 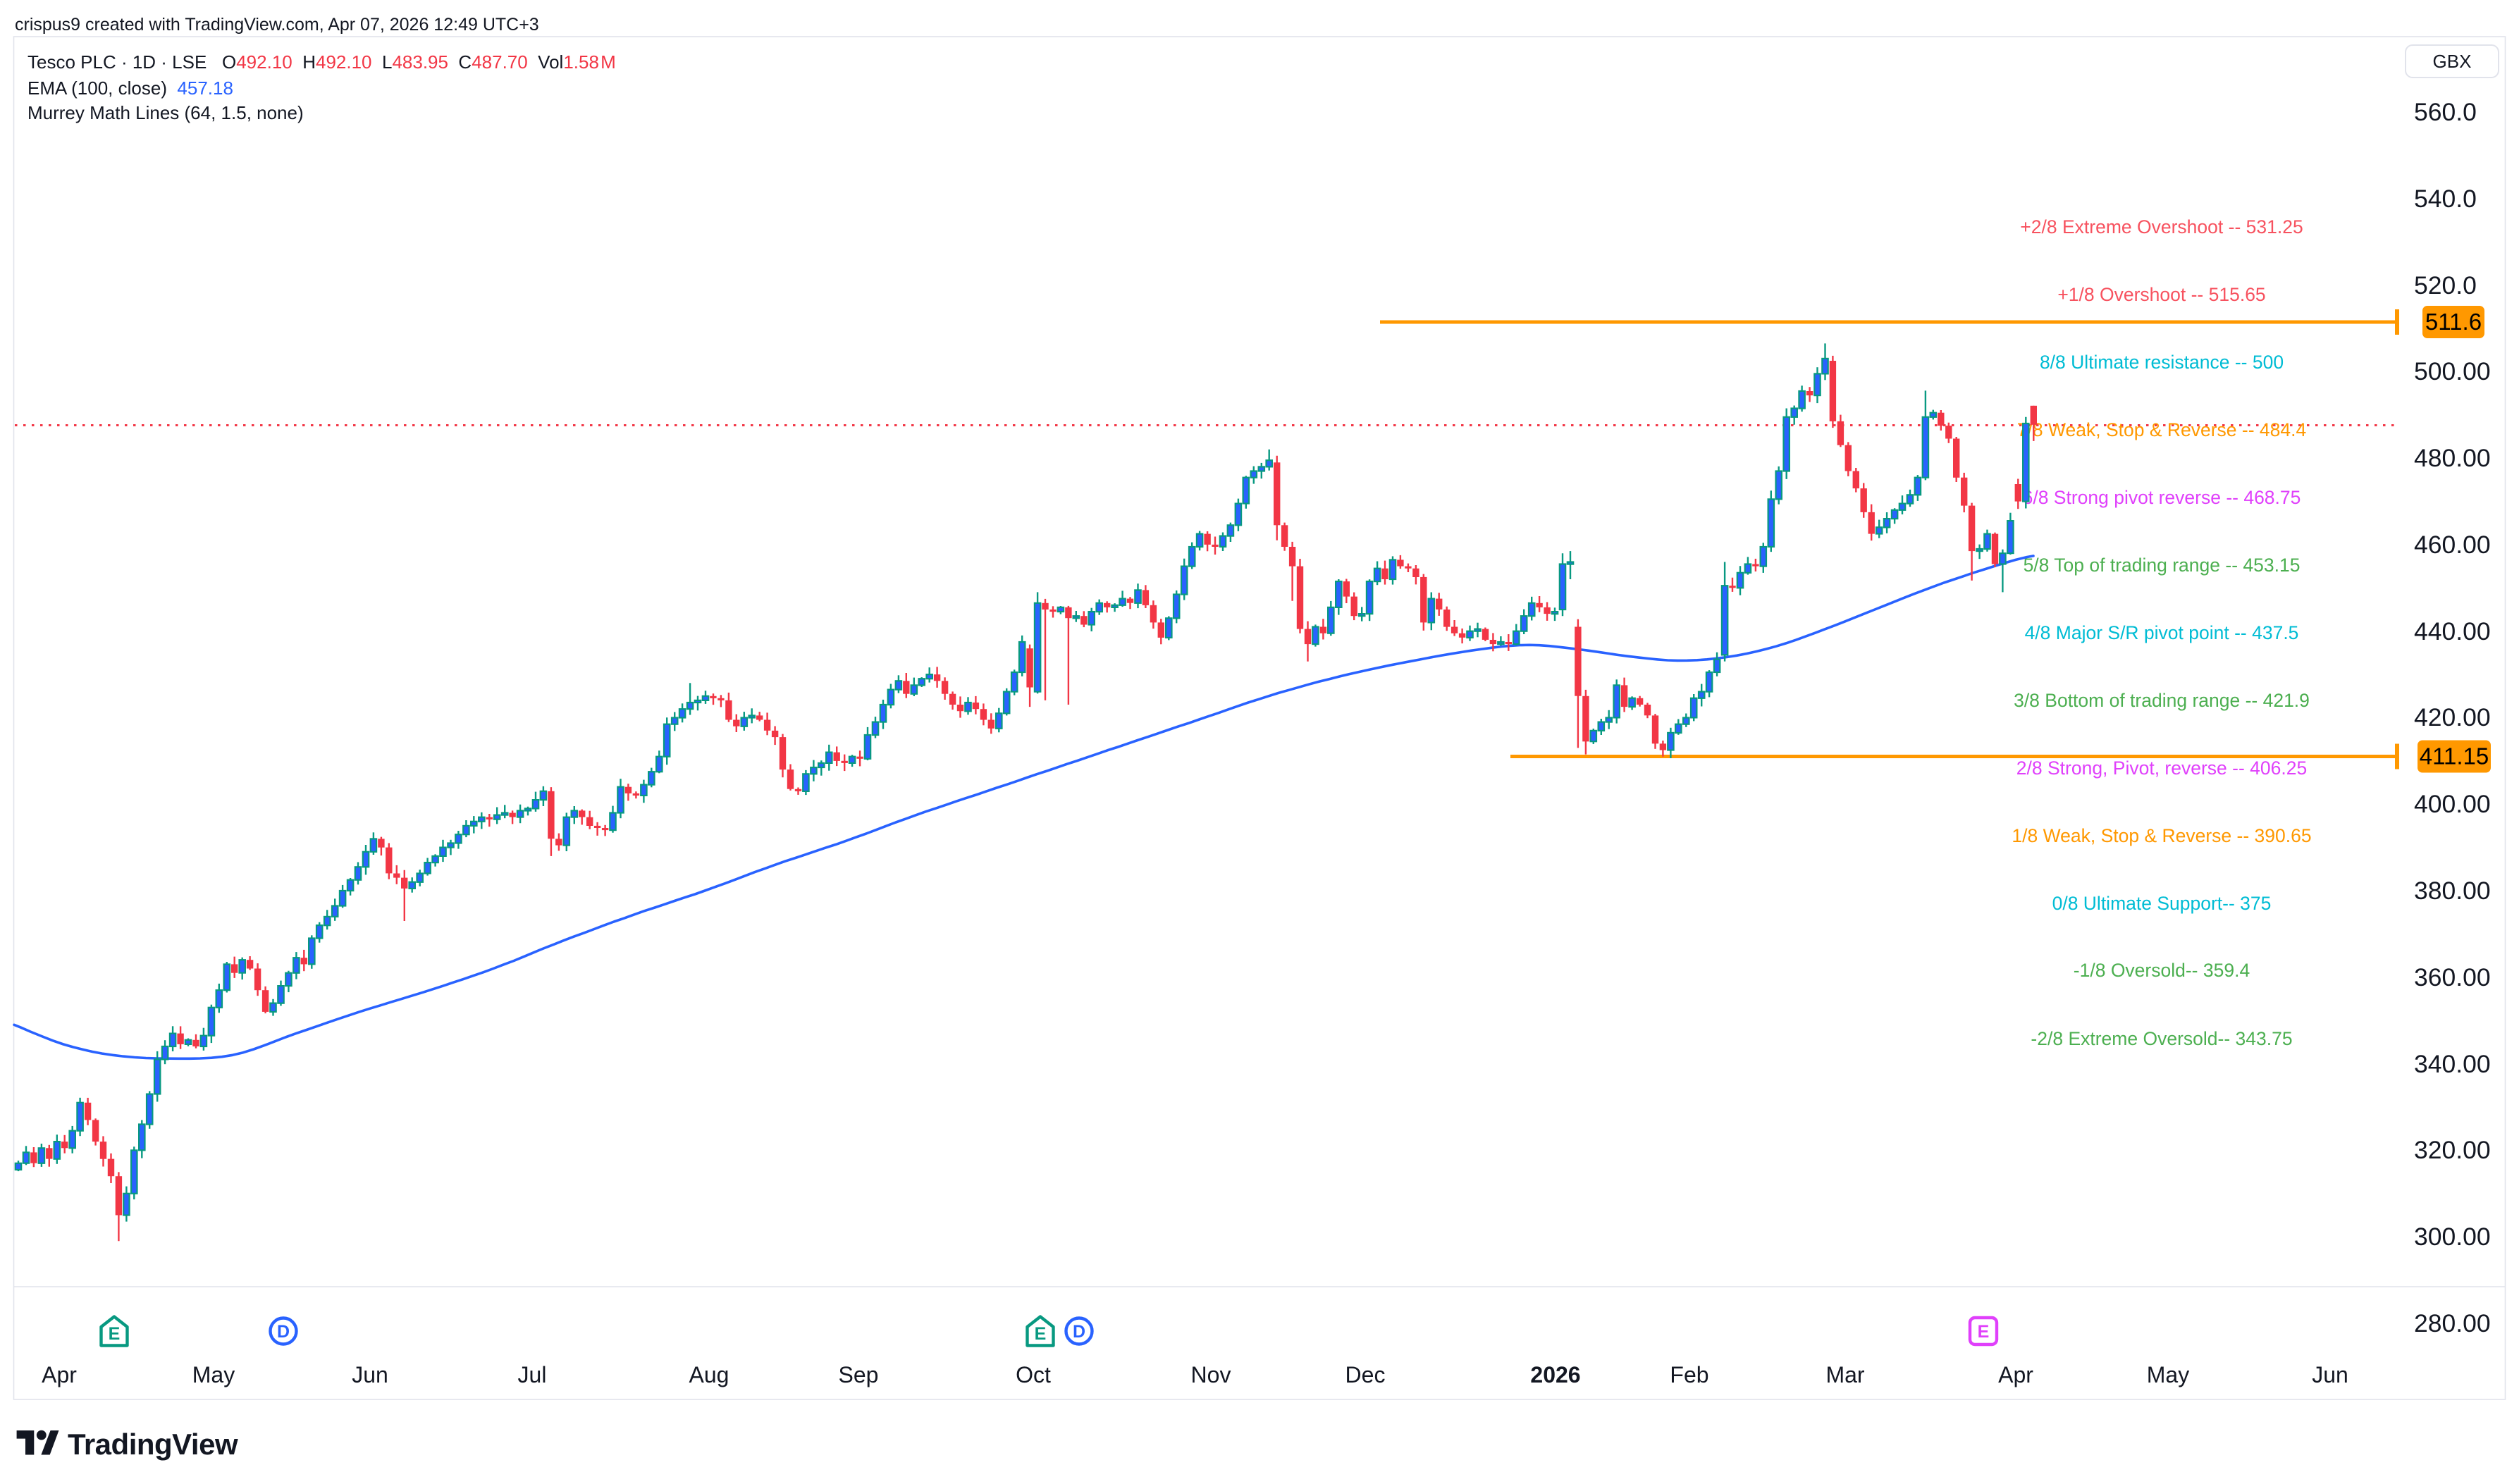 I want to click on svg-text: 560.0, so click(x=2445, y=112).